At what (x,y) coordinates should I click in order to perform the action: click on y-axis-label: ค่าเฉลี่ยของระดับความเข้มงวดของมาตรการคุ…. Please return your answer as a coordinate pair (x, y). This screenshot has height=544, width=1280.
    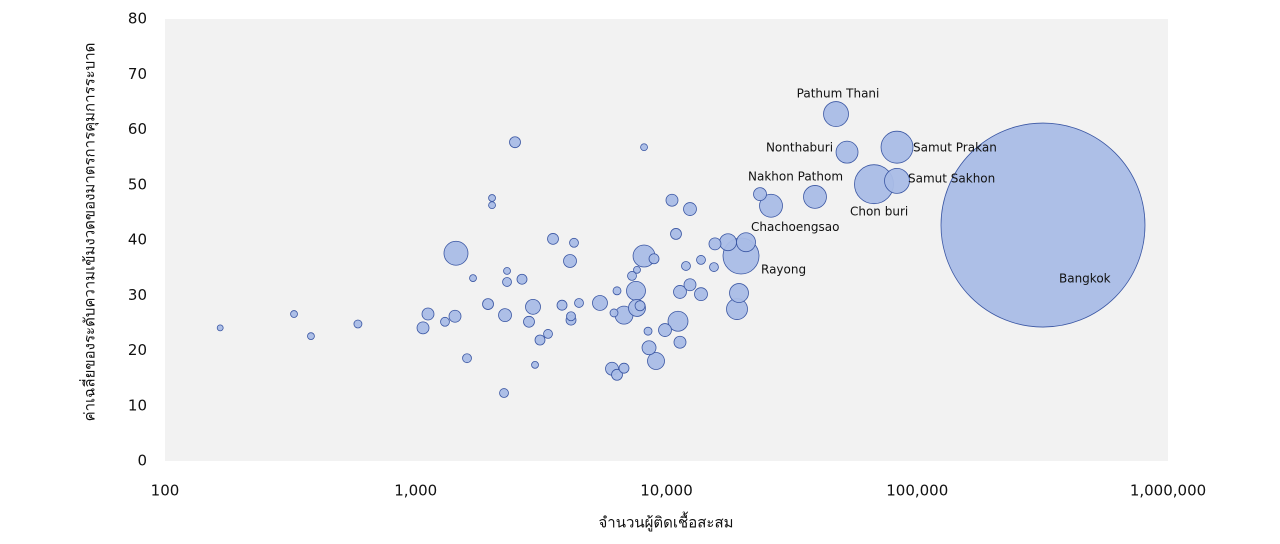
    Looking at the image, I should click on (89, 232).